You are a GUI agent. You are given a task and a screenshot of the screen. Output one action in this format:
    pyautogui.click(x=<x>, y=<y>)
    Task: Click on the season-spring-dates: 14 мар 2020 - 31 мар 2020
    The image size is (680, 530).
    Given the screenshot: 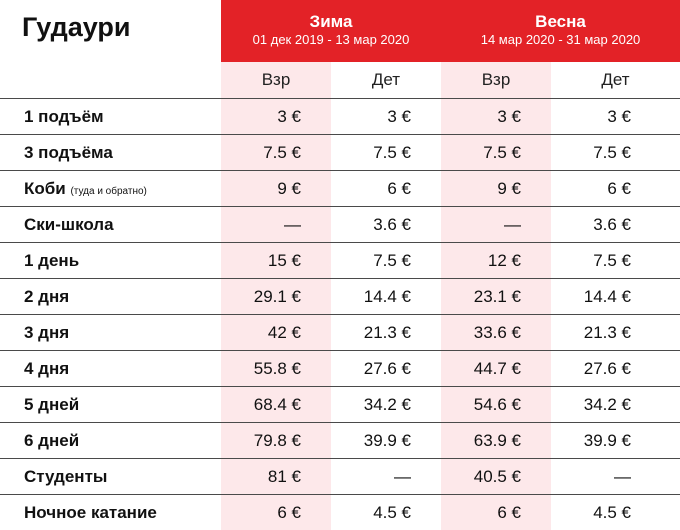 What is the action you would take?
    pyautogui.click(x=560, y=47)
    